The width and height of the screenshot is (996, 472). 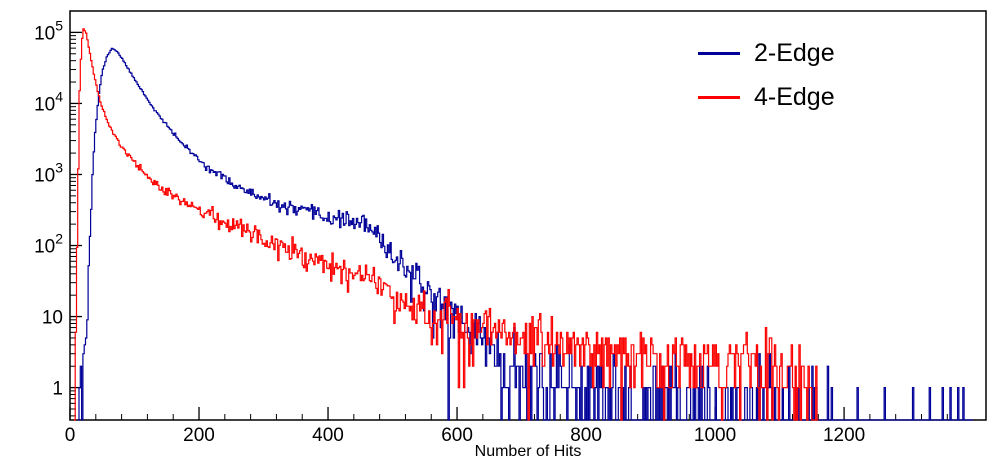 I want to click on legend-entry-2edge: 2-Edge, so click(x=766, y=53).